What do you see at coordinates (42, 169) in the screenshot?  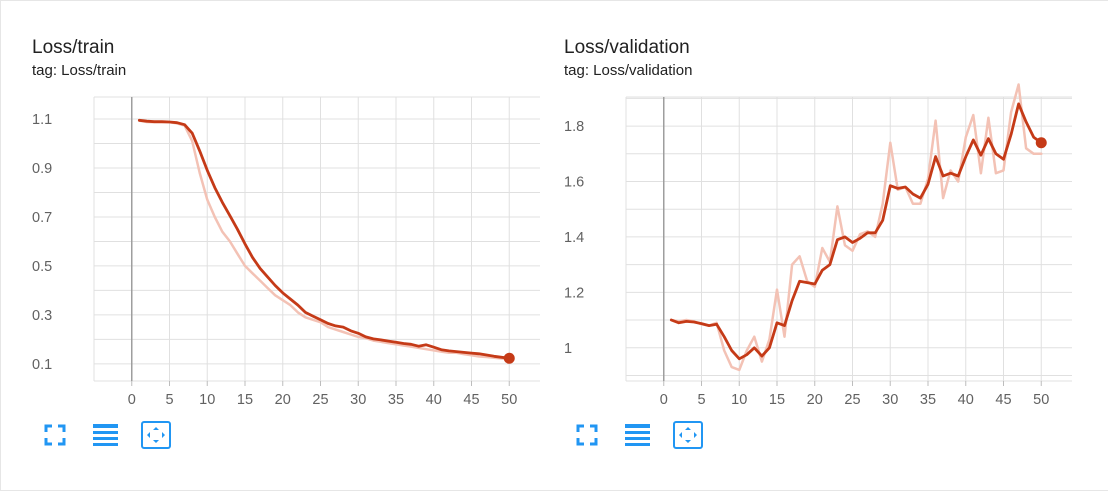 I see `y-tick-label: 0.9` at bounding box center [42, 169].